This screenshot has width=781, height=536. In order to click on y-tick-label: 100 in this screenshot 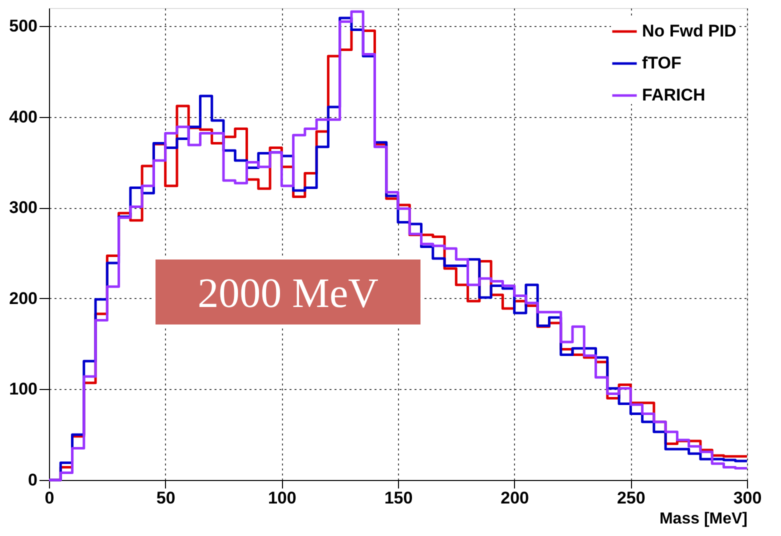, I will do `click(23, 389)`.